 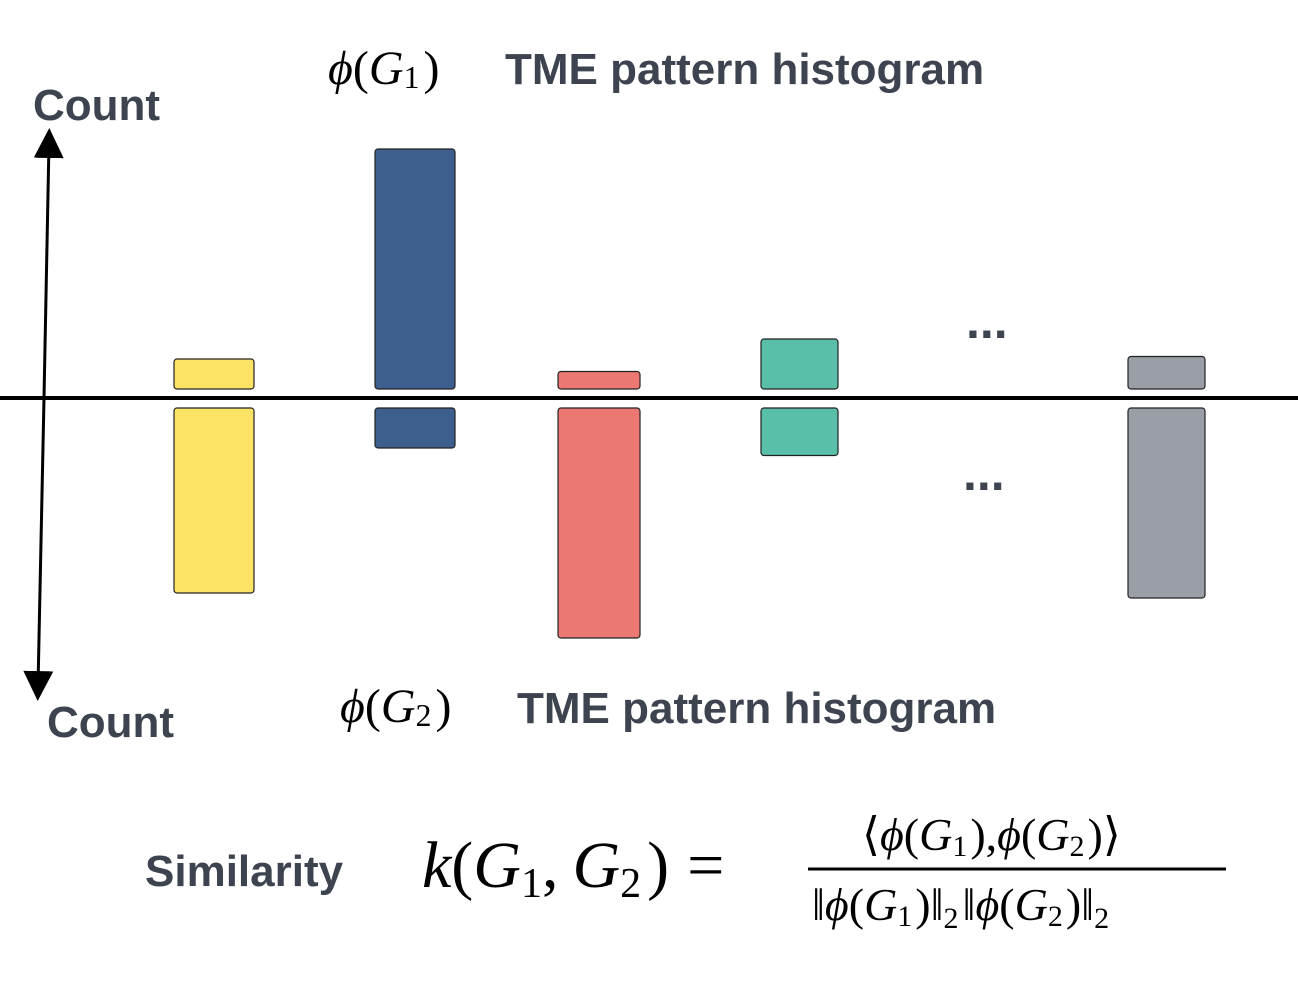 What do you see at coordinates (96, 105) in the screenshot?
I see `count-label-top: Count` at bounding box center [96, 105].